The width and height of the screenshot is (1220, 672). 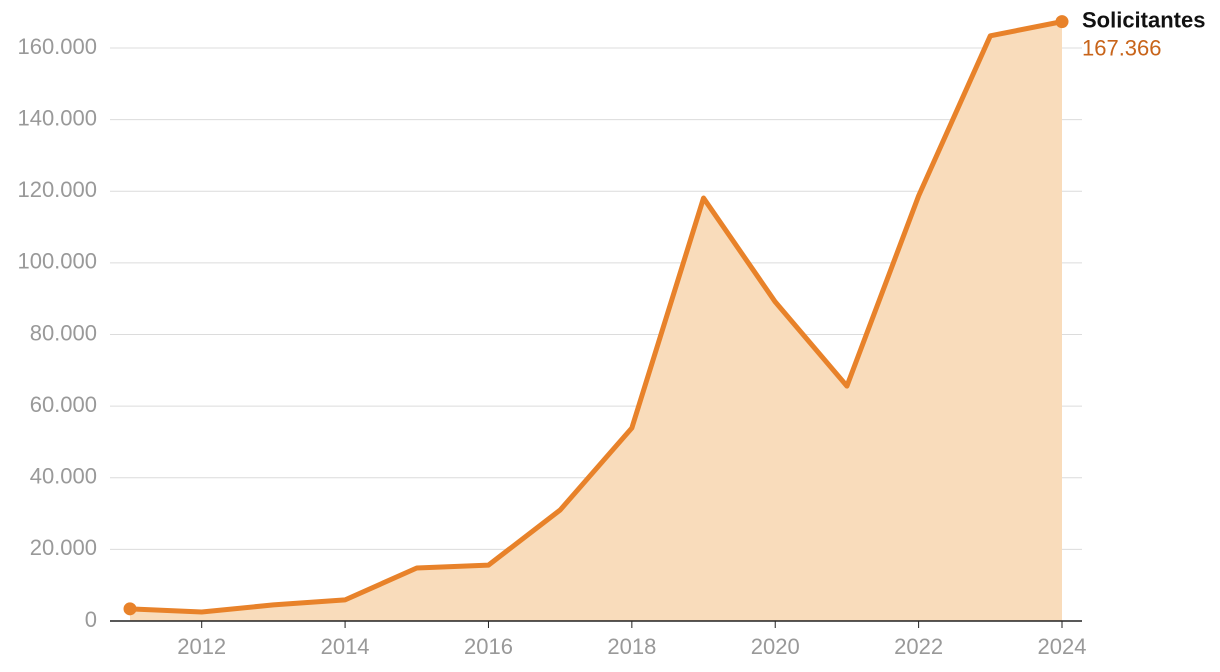 What do you see at coordinates (488, 646) in the screenshot?
I see `x-tick-label: 2016` at bounding box center [488, 646].